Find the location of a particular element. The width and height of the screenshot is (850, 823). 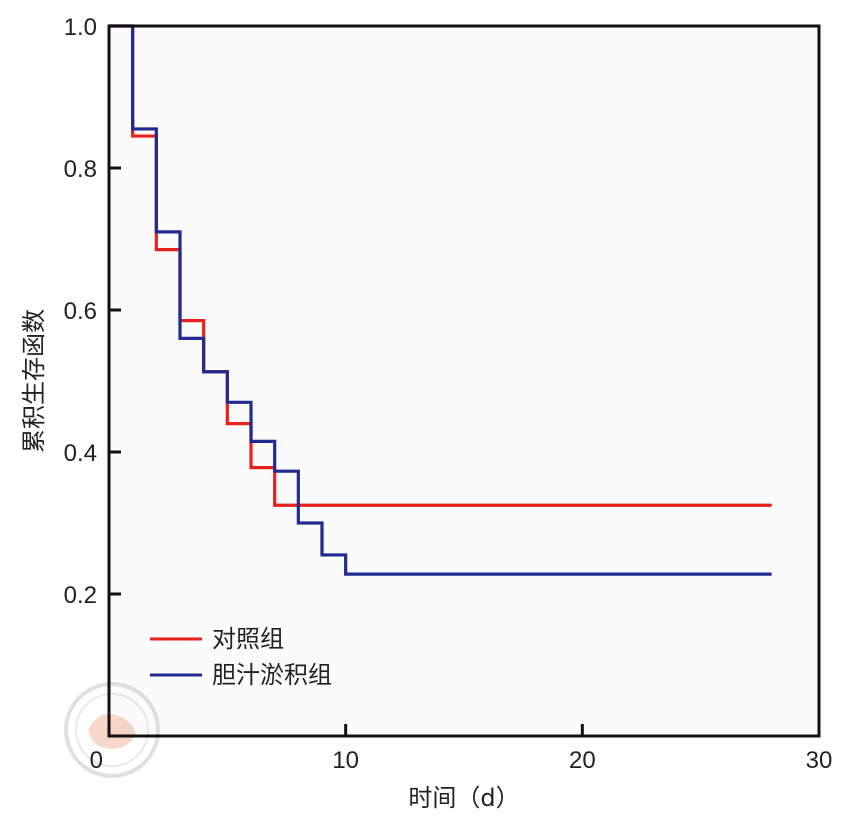

y-tick-label: 1.0 is located at coordinates (80, 27).